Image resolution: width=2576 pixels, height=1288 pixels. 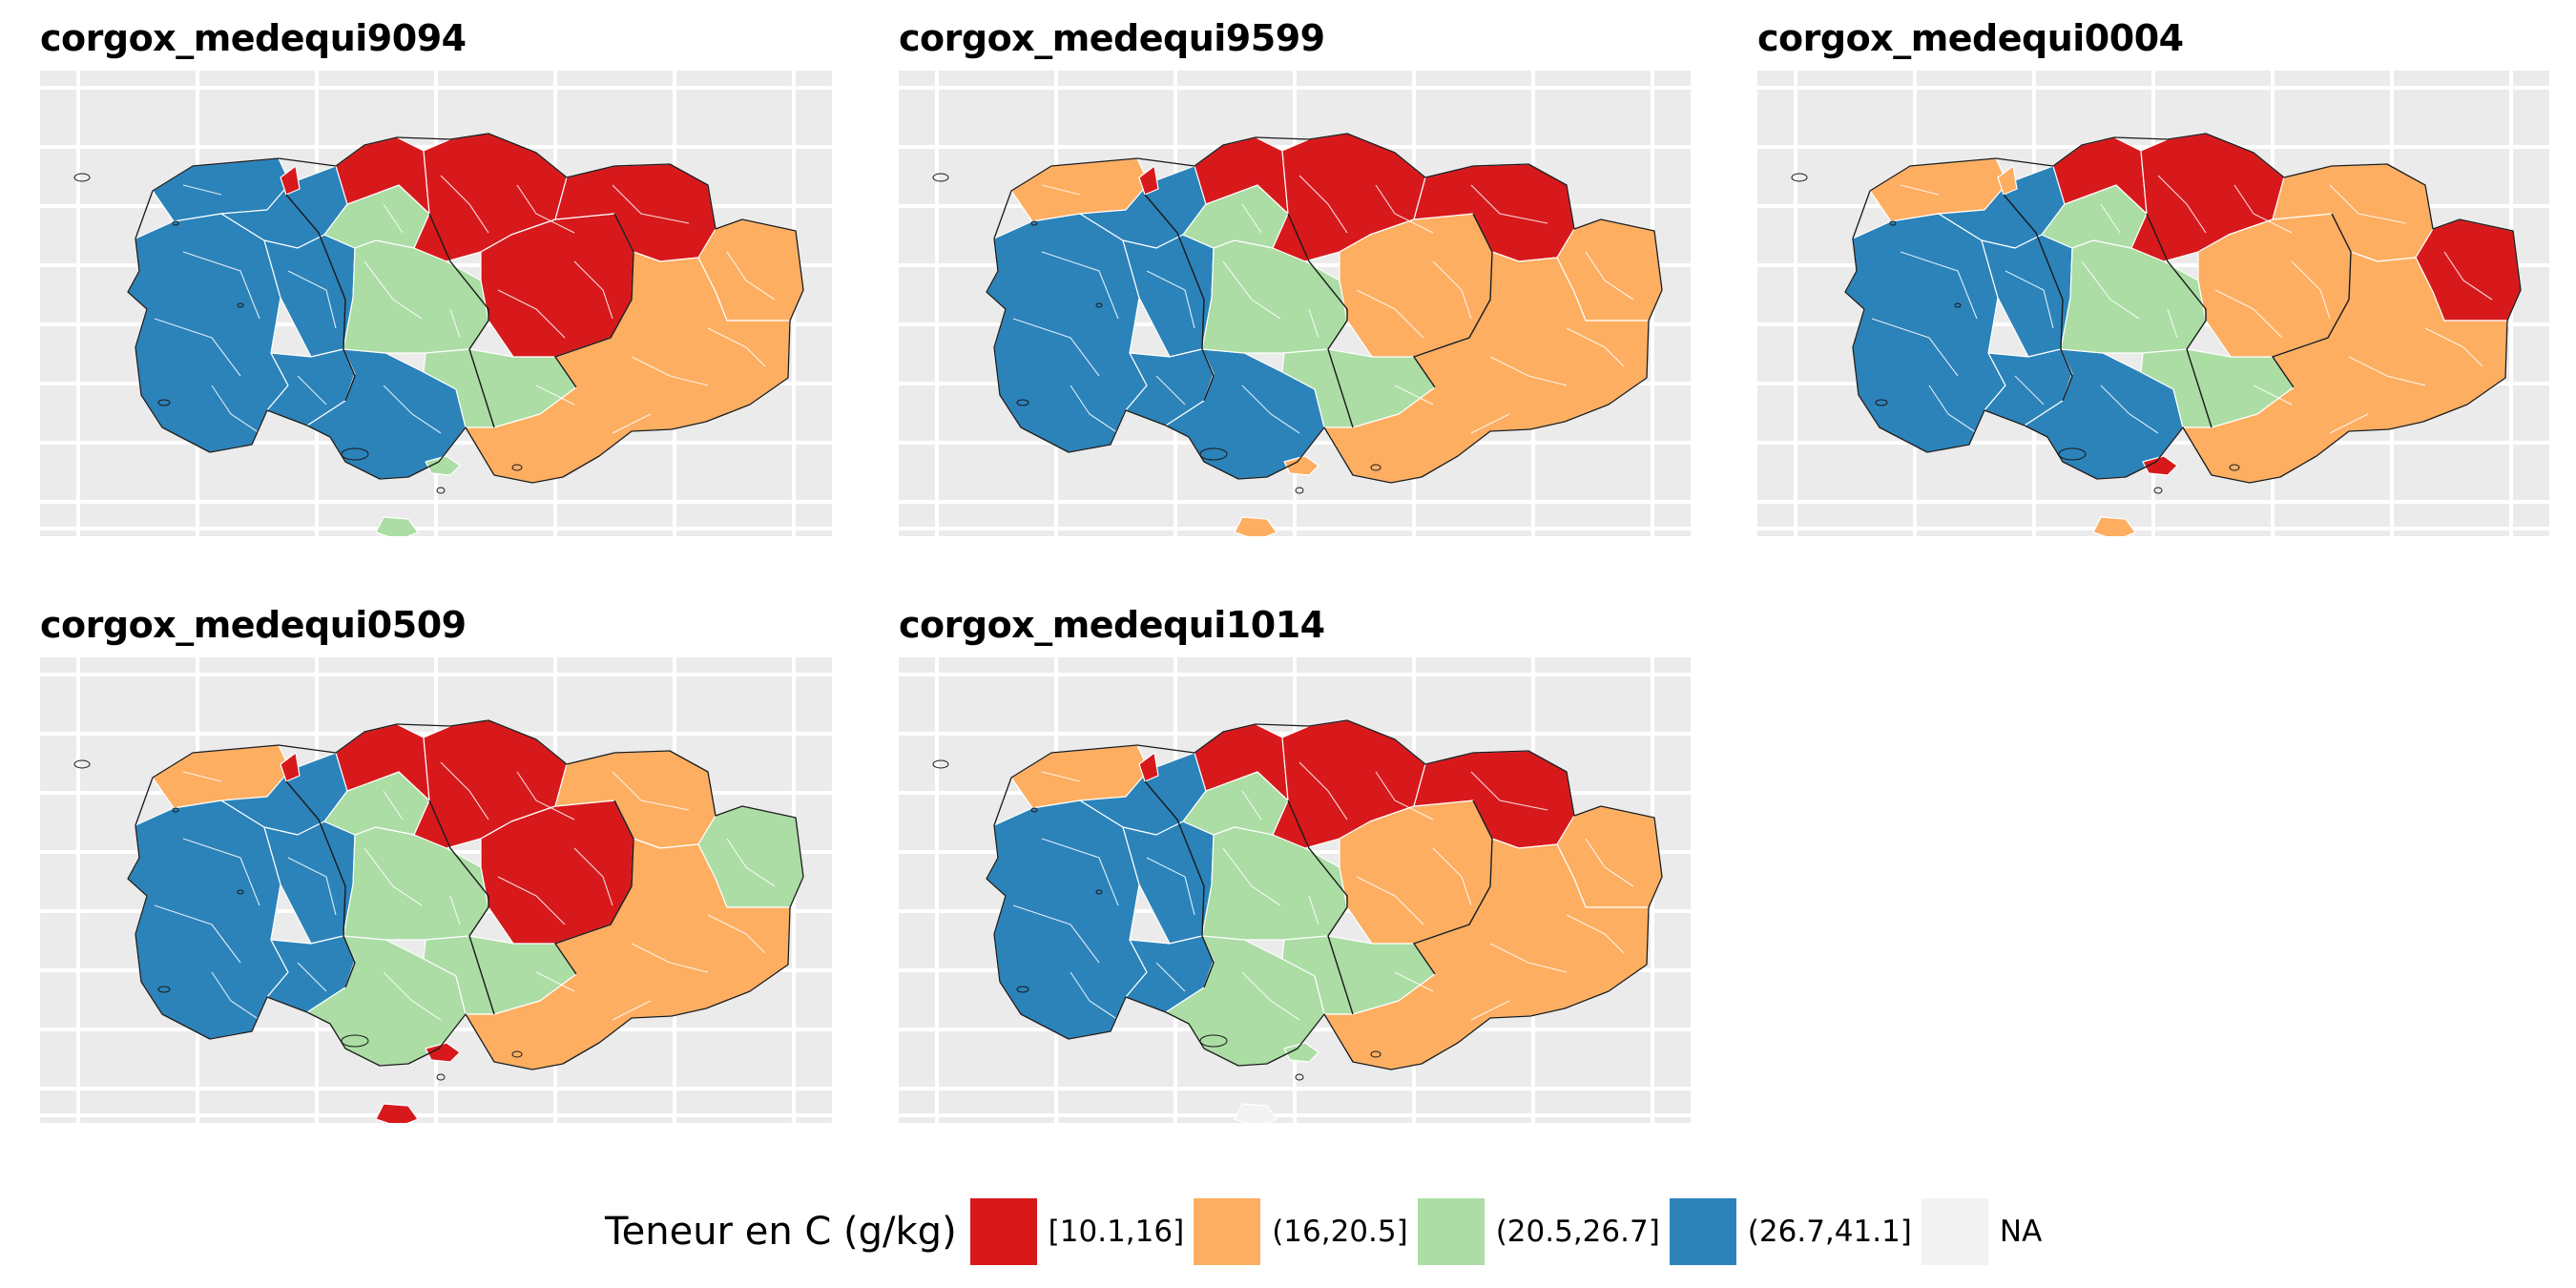 I want to click on legend-title: Teneur en C (g/kg), so click(x=781, y=1232).